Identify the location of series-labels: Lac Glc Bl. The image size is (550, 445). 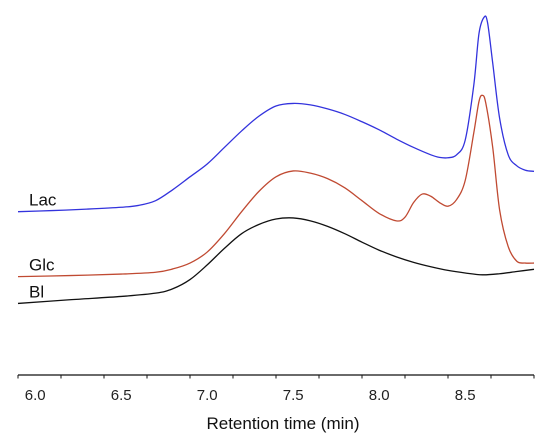
(43, 246).